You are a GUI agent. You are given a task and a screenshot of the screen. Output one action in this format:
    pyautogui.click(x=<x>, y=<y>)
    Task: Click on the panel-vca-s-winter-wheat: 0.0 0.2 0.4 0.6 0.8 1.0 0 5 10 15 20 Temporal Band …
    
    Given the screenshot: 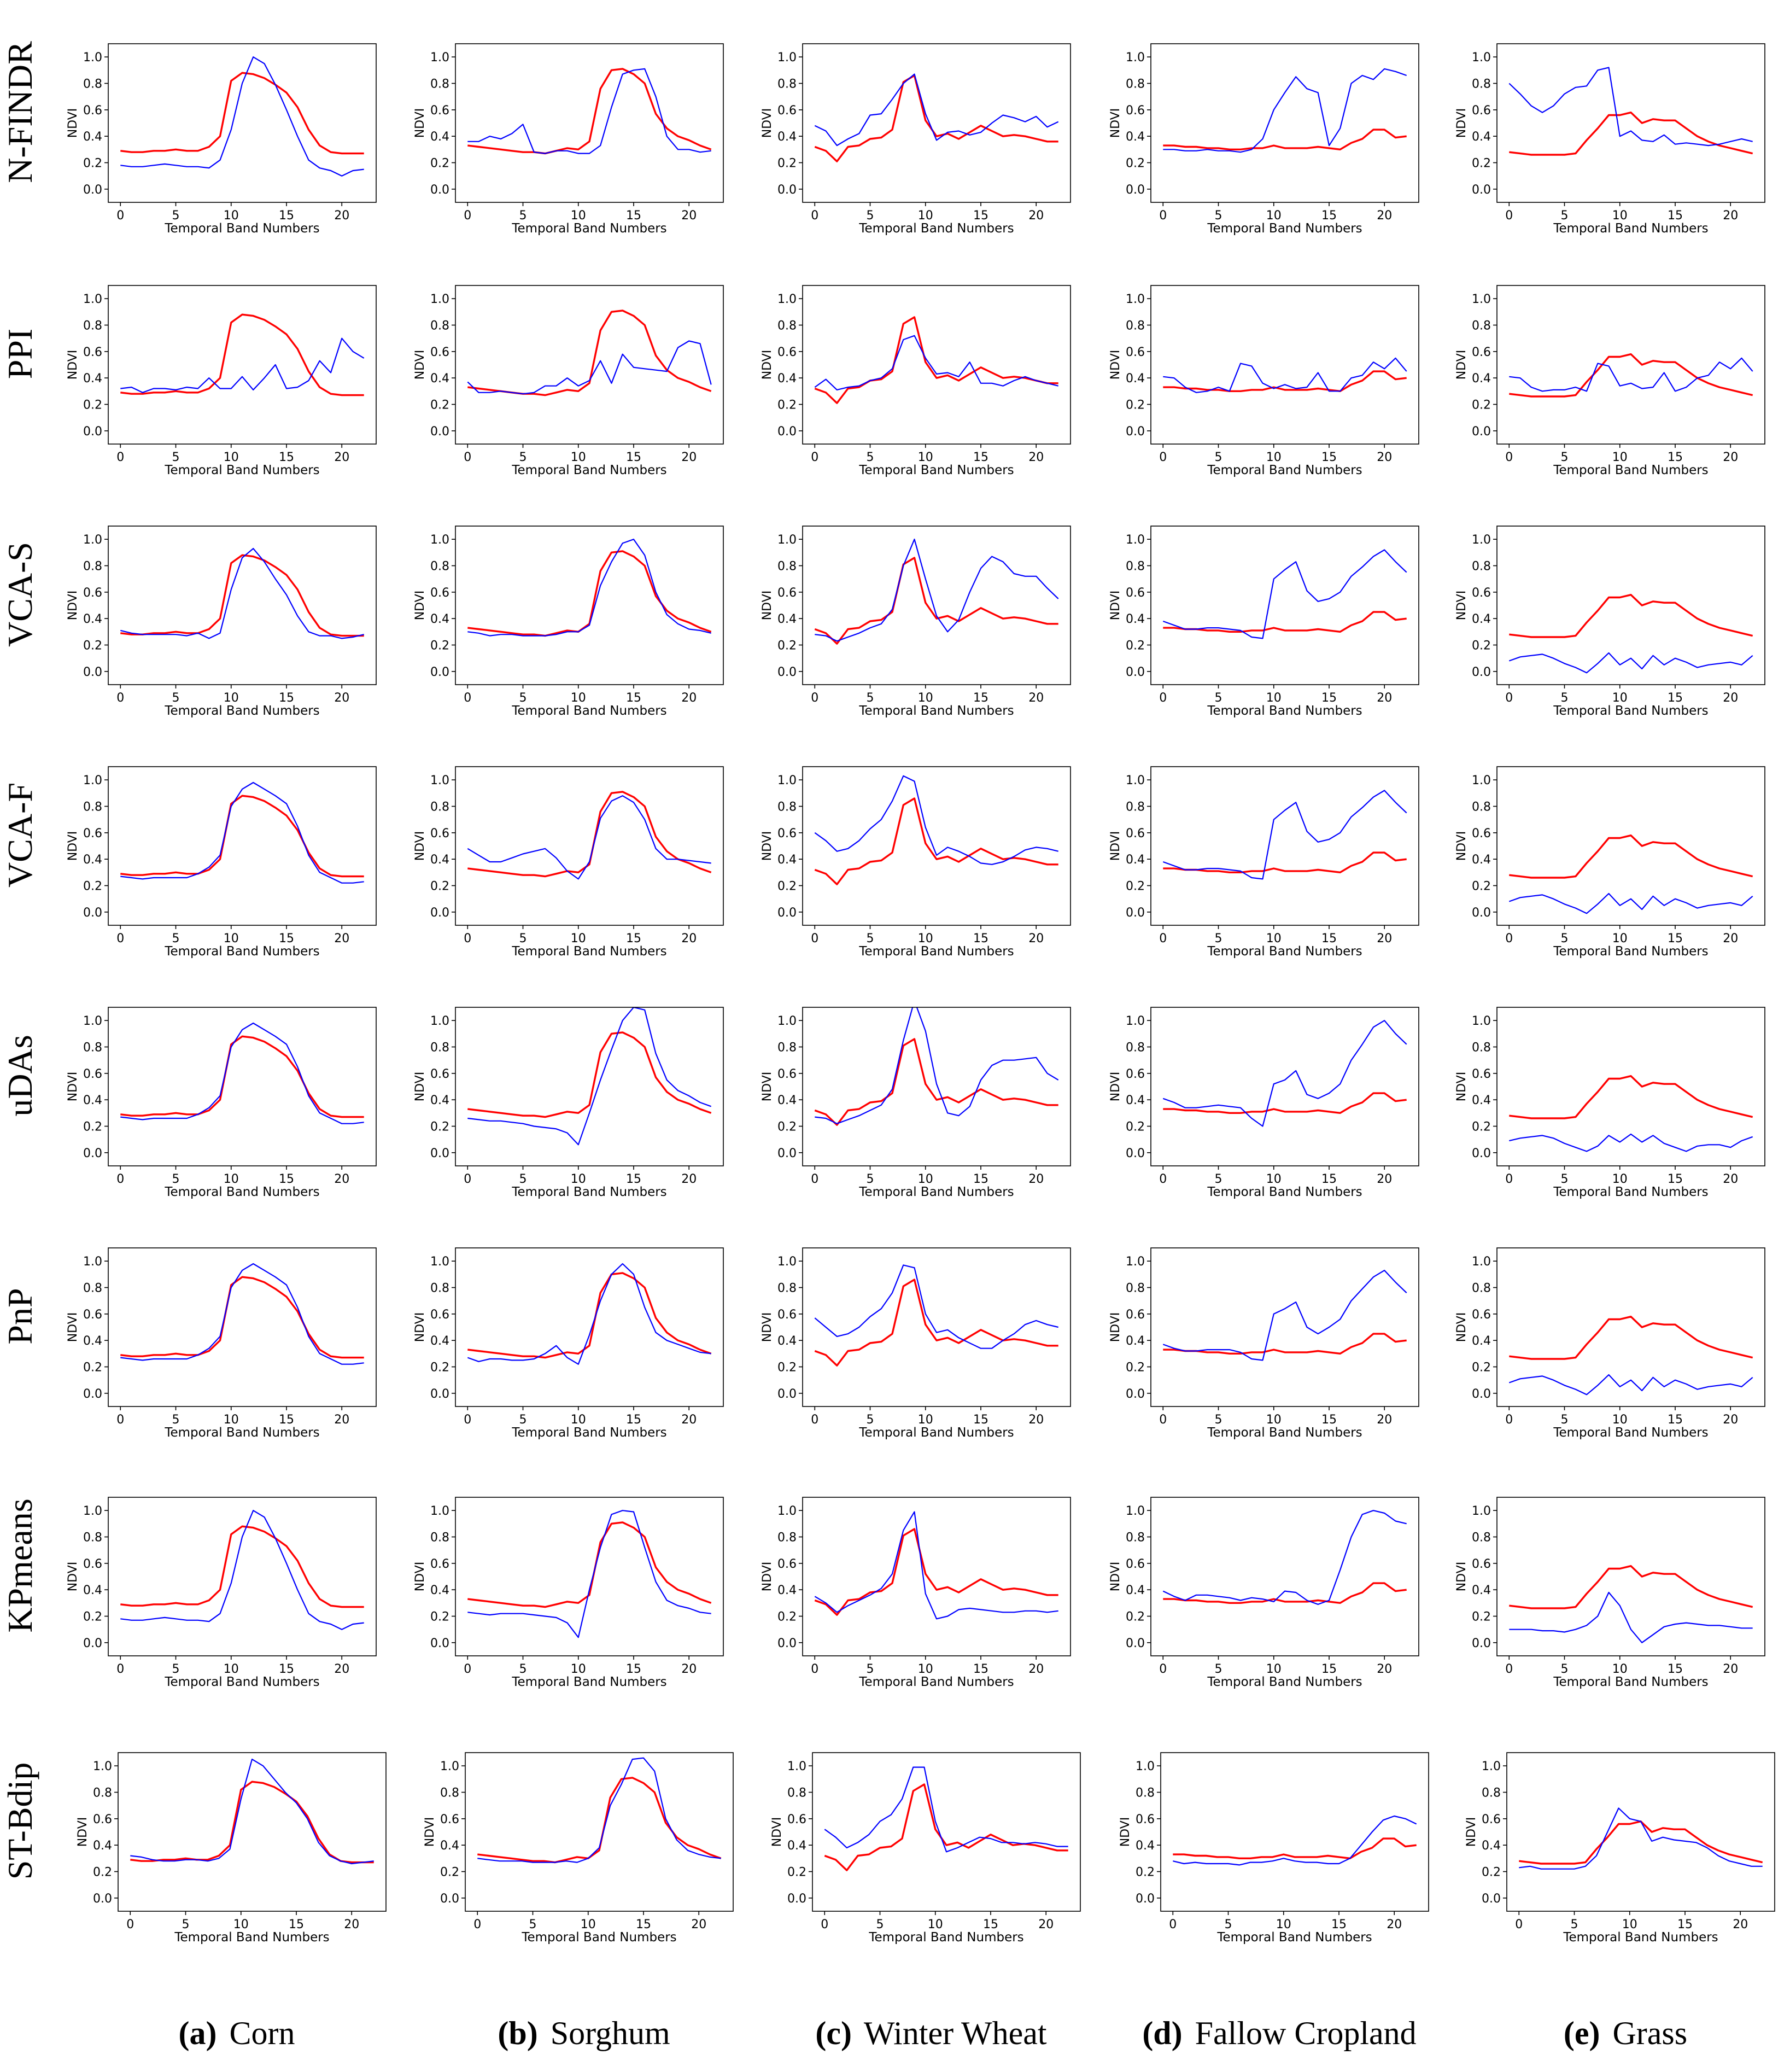 What is the action you would take?
    pyautogui.click(x=916, y=622)
    